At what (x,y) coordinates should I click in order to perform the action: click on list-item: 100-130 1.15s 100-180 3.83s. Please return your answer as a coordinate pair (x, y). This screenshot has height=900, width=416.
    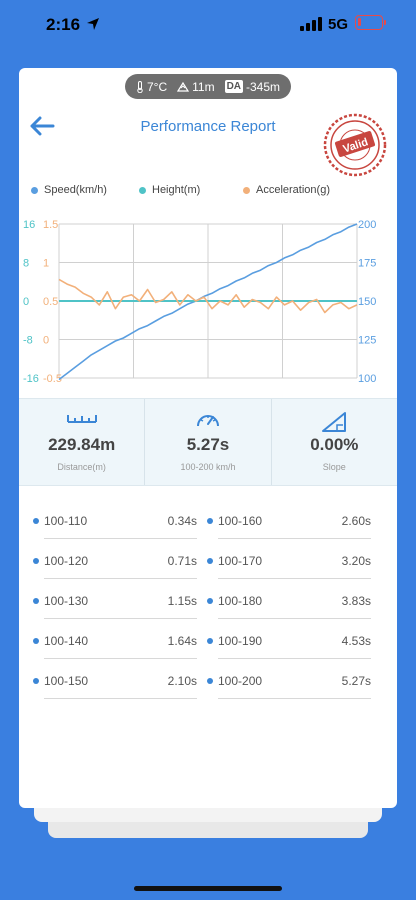
    Looking at the image, I should click on (209, 612).